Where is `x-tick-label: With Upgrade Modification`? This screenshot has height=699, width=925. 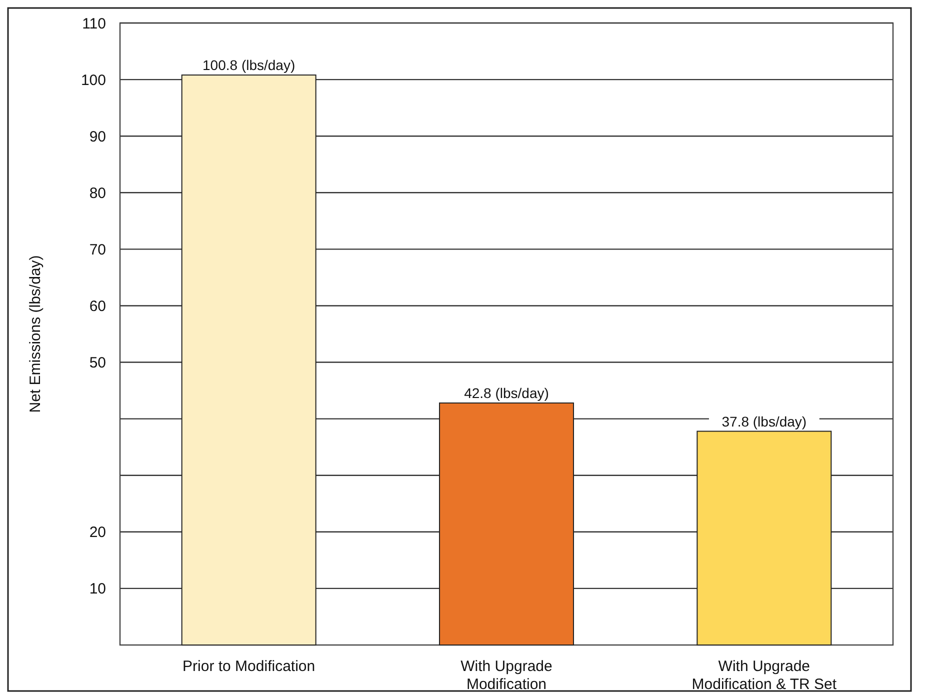 x-tick-label: With Upgrade Modification is located at coordinates (506, 675).